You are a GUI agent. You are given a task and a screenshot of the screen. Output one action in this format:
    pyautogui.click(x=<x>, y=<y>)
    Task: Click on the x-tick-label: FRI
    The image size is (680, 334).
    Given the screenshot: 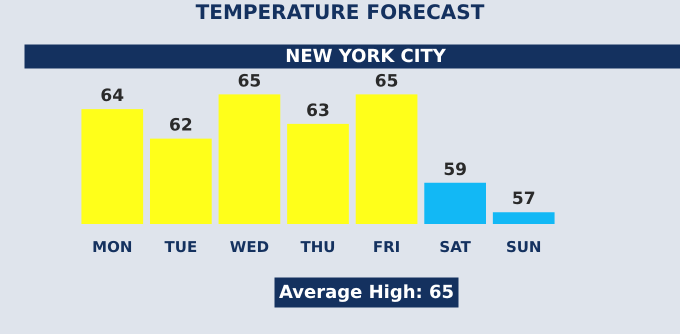 What is the action you would take?
    pyautogui.click(x=386, y=247)
    